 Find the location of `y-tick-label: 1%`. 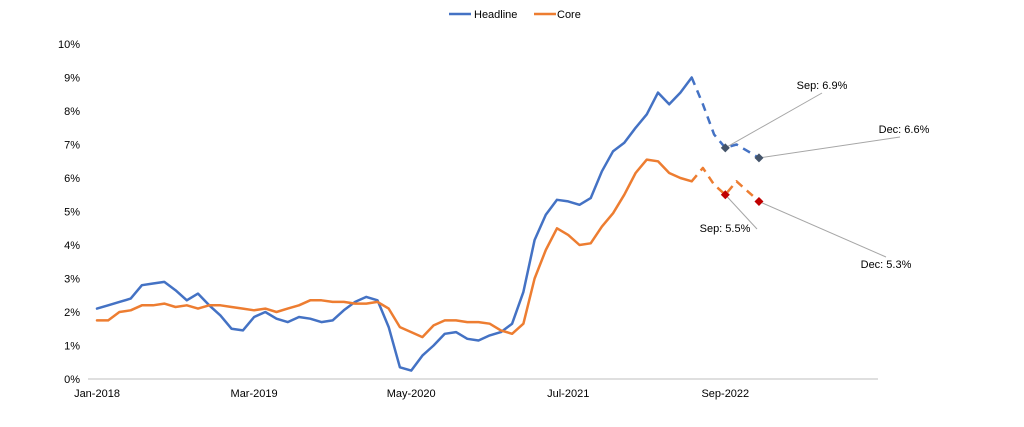

y-tick-label: 1% is located at coordinates (72, 347).